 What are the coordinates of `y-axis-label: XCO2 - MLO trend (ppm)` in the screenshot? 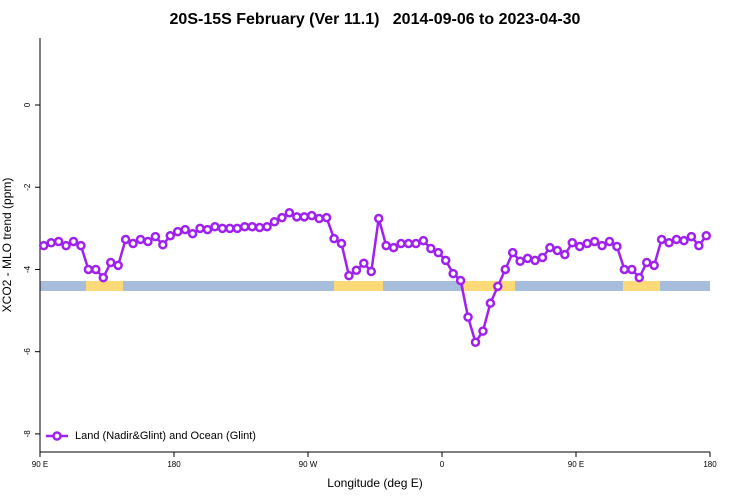 It's located at (7, 245).